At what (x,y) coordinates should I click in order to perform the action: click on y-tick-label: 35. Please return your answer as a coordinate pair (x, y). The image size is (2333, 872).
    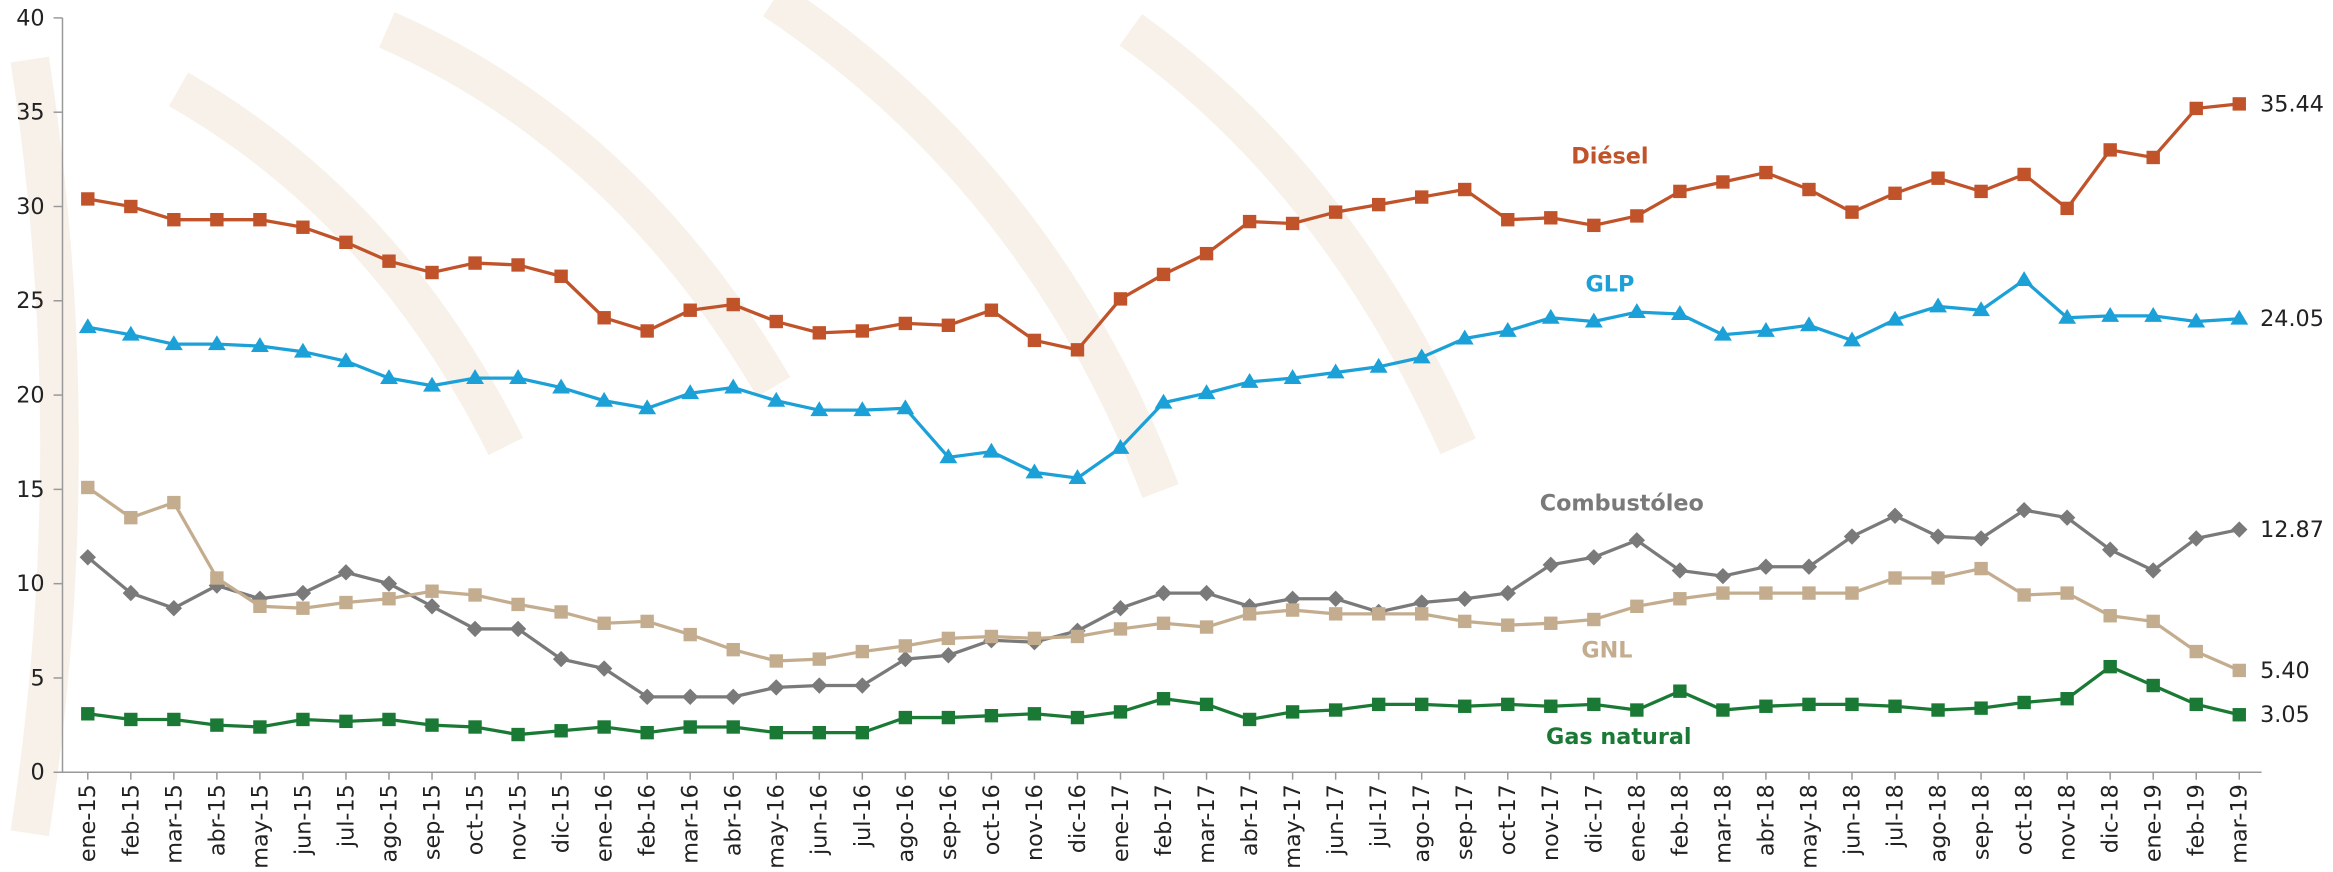
    Looking at the image, I should click on (30, 113).